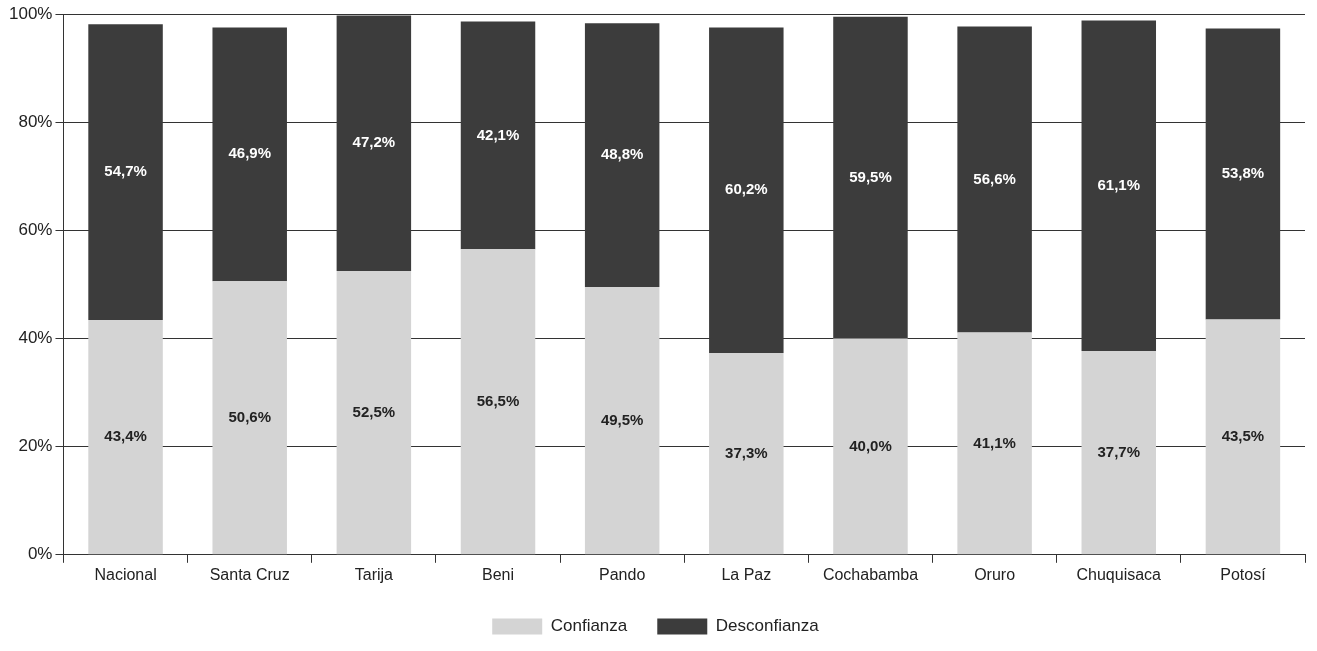  I want to click on data-label: 43,4%, so click(125, 436).